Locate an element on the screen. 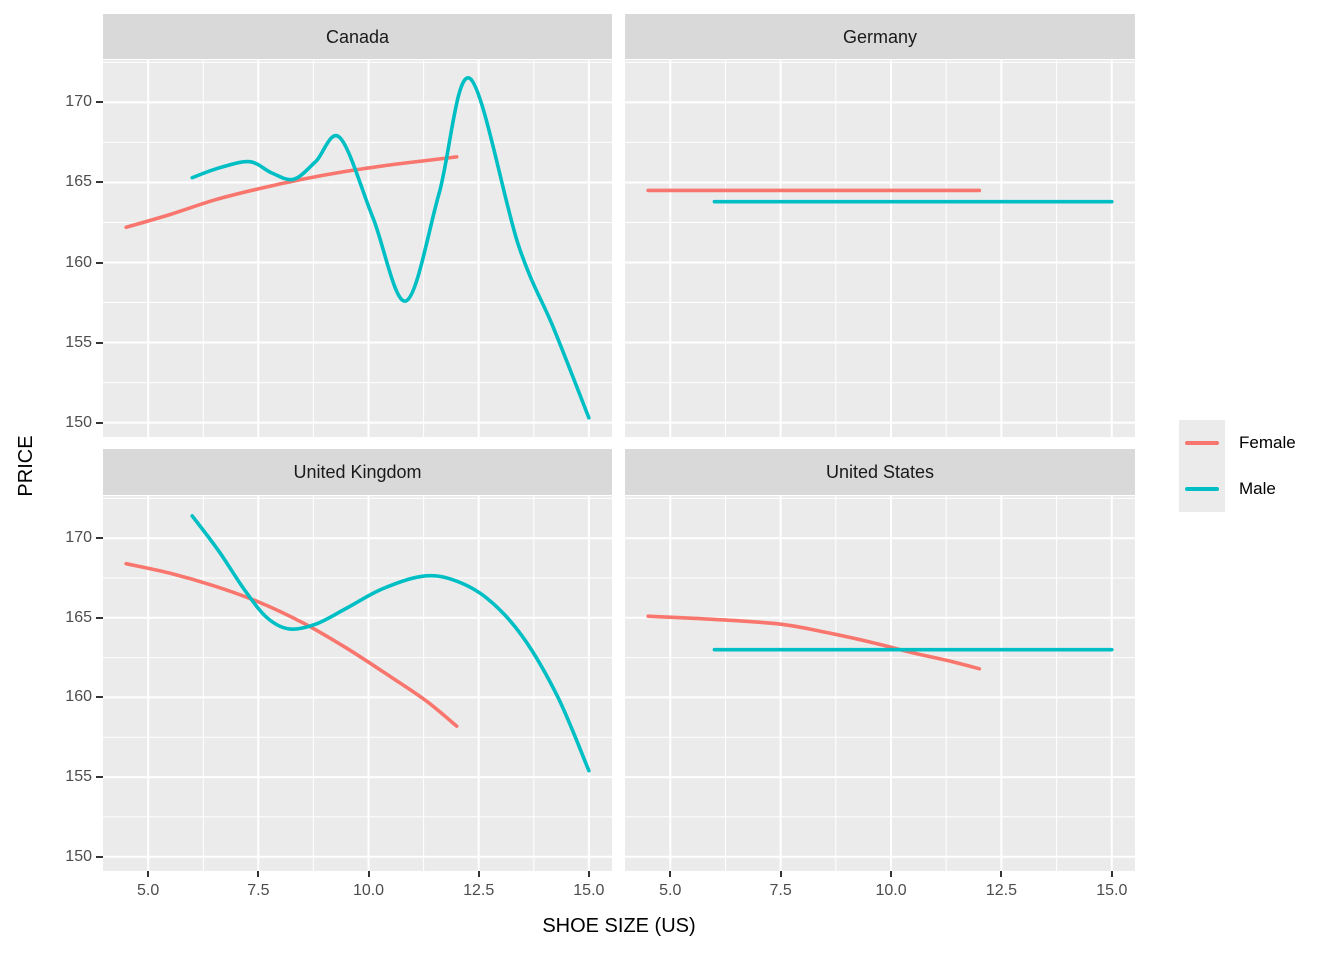  panel-canvas-united-states is located at coordinates (880, 683).